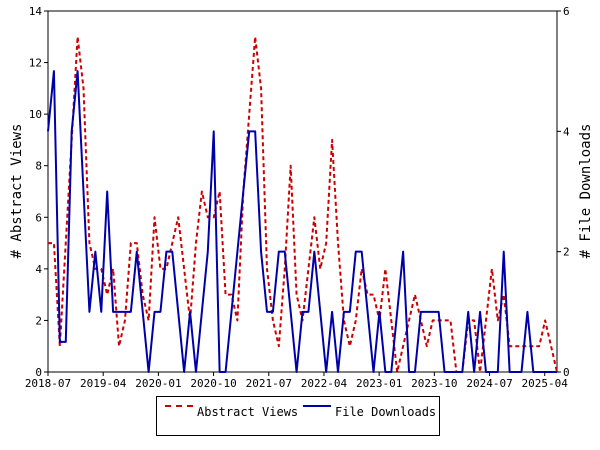 The width and height of the screenshot is (600, 450). What do you see at coordinates (324, 383) in the screenshot?
I see `x-tick-label: 2022-04` at bounding box center [324, 383].